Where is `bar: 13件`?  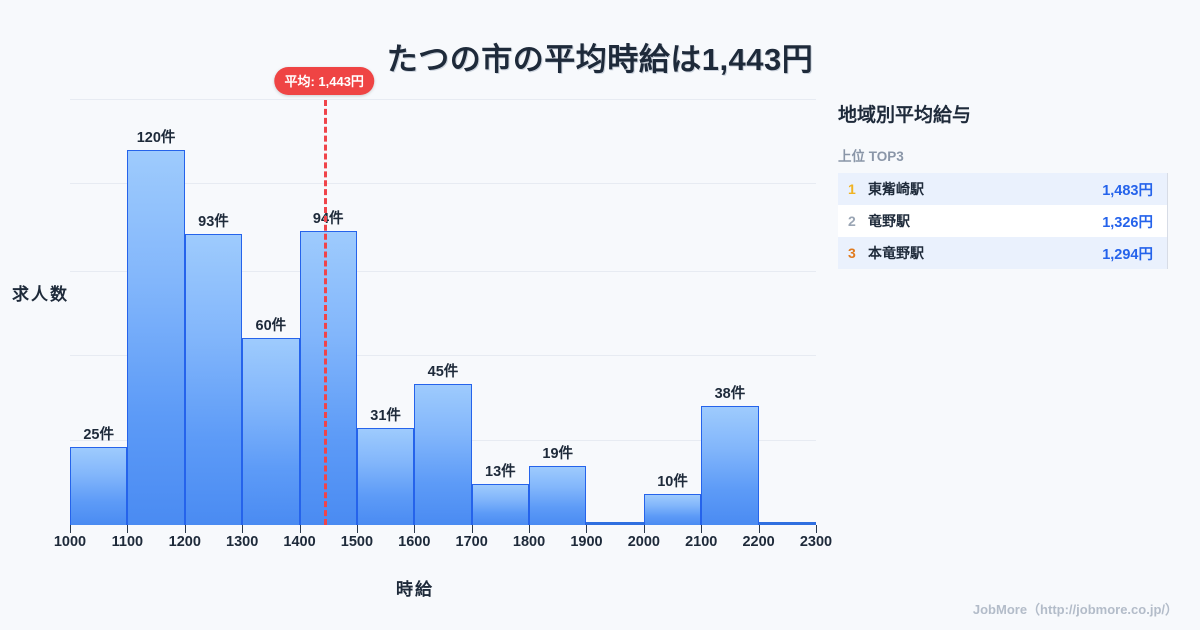
bar: 13件 is located at coordinates (500, 494).